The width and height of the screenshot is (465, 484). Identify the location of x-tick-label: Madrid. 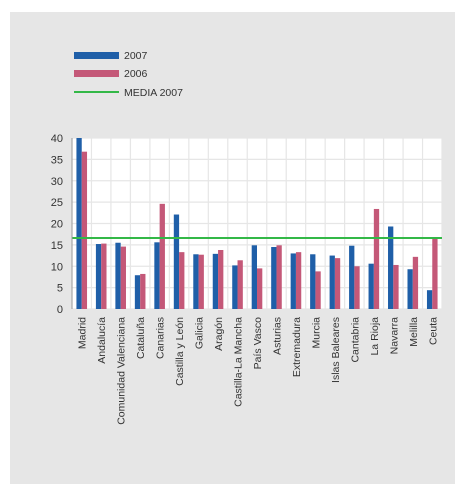
(83, 333).